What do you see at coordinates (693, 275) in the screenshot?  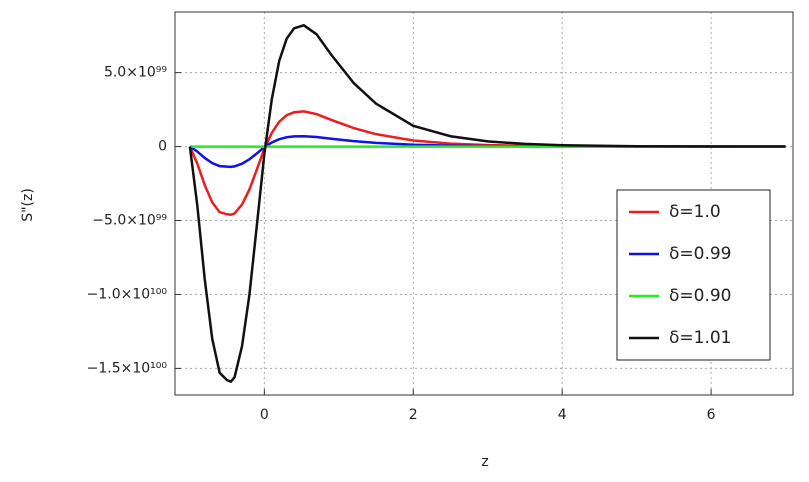 I see `legend-box` at bounding box center [693, 275].